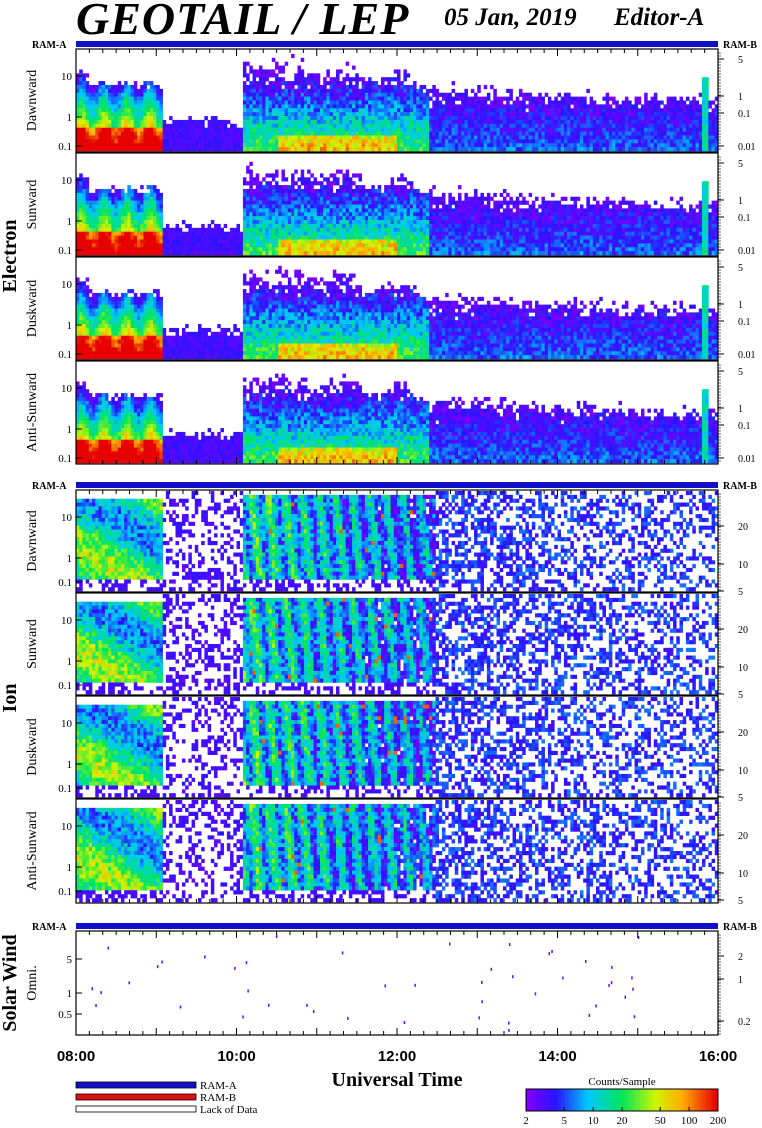 This screenshot has width=762, height=1128. What do you see at coordinates (390, 101) in the screenshot?
I see `spectrogram-panel: 10 1 0.1 5 1 0.1 0.01 Dawnward` at bounding box center [390, 101].